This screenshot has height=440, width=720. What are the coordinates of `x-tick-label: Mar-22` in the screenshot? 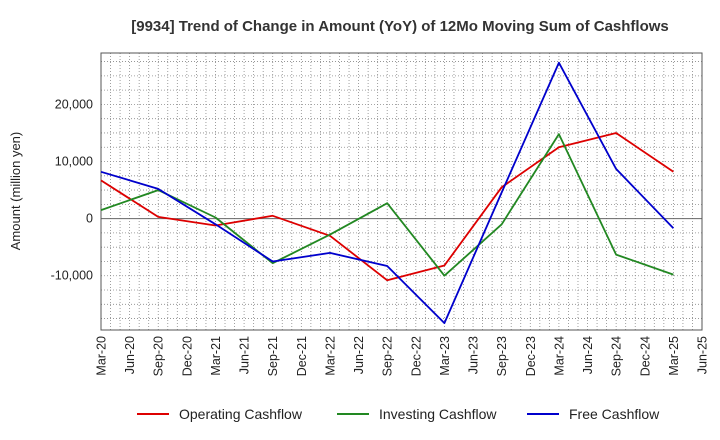 It's located at (330, 356).